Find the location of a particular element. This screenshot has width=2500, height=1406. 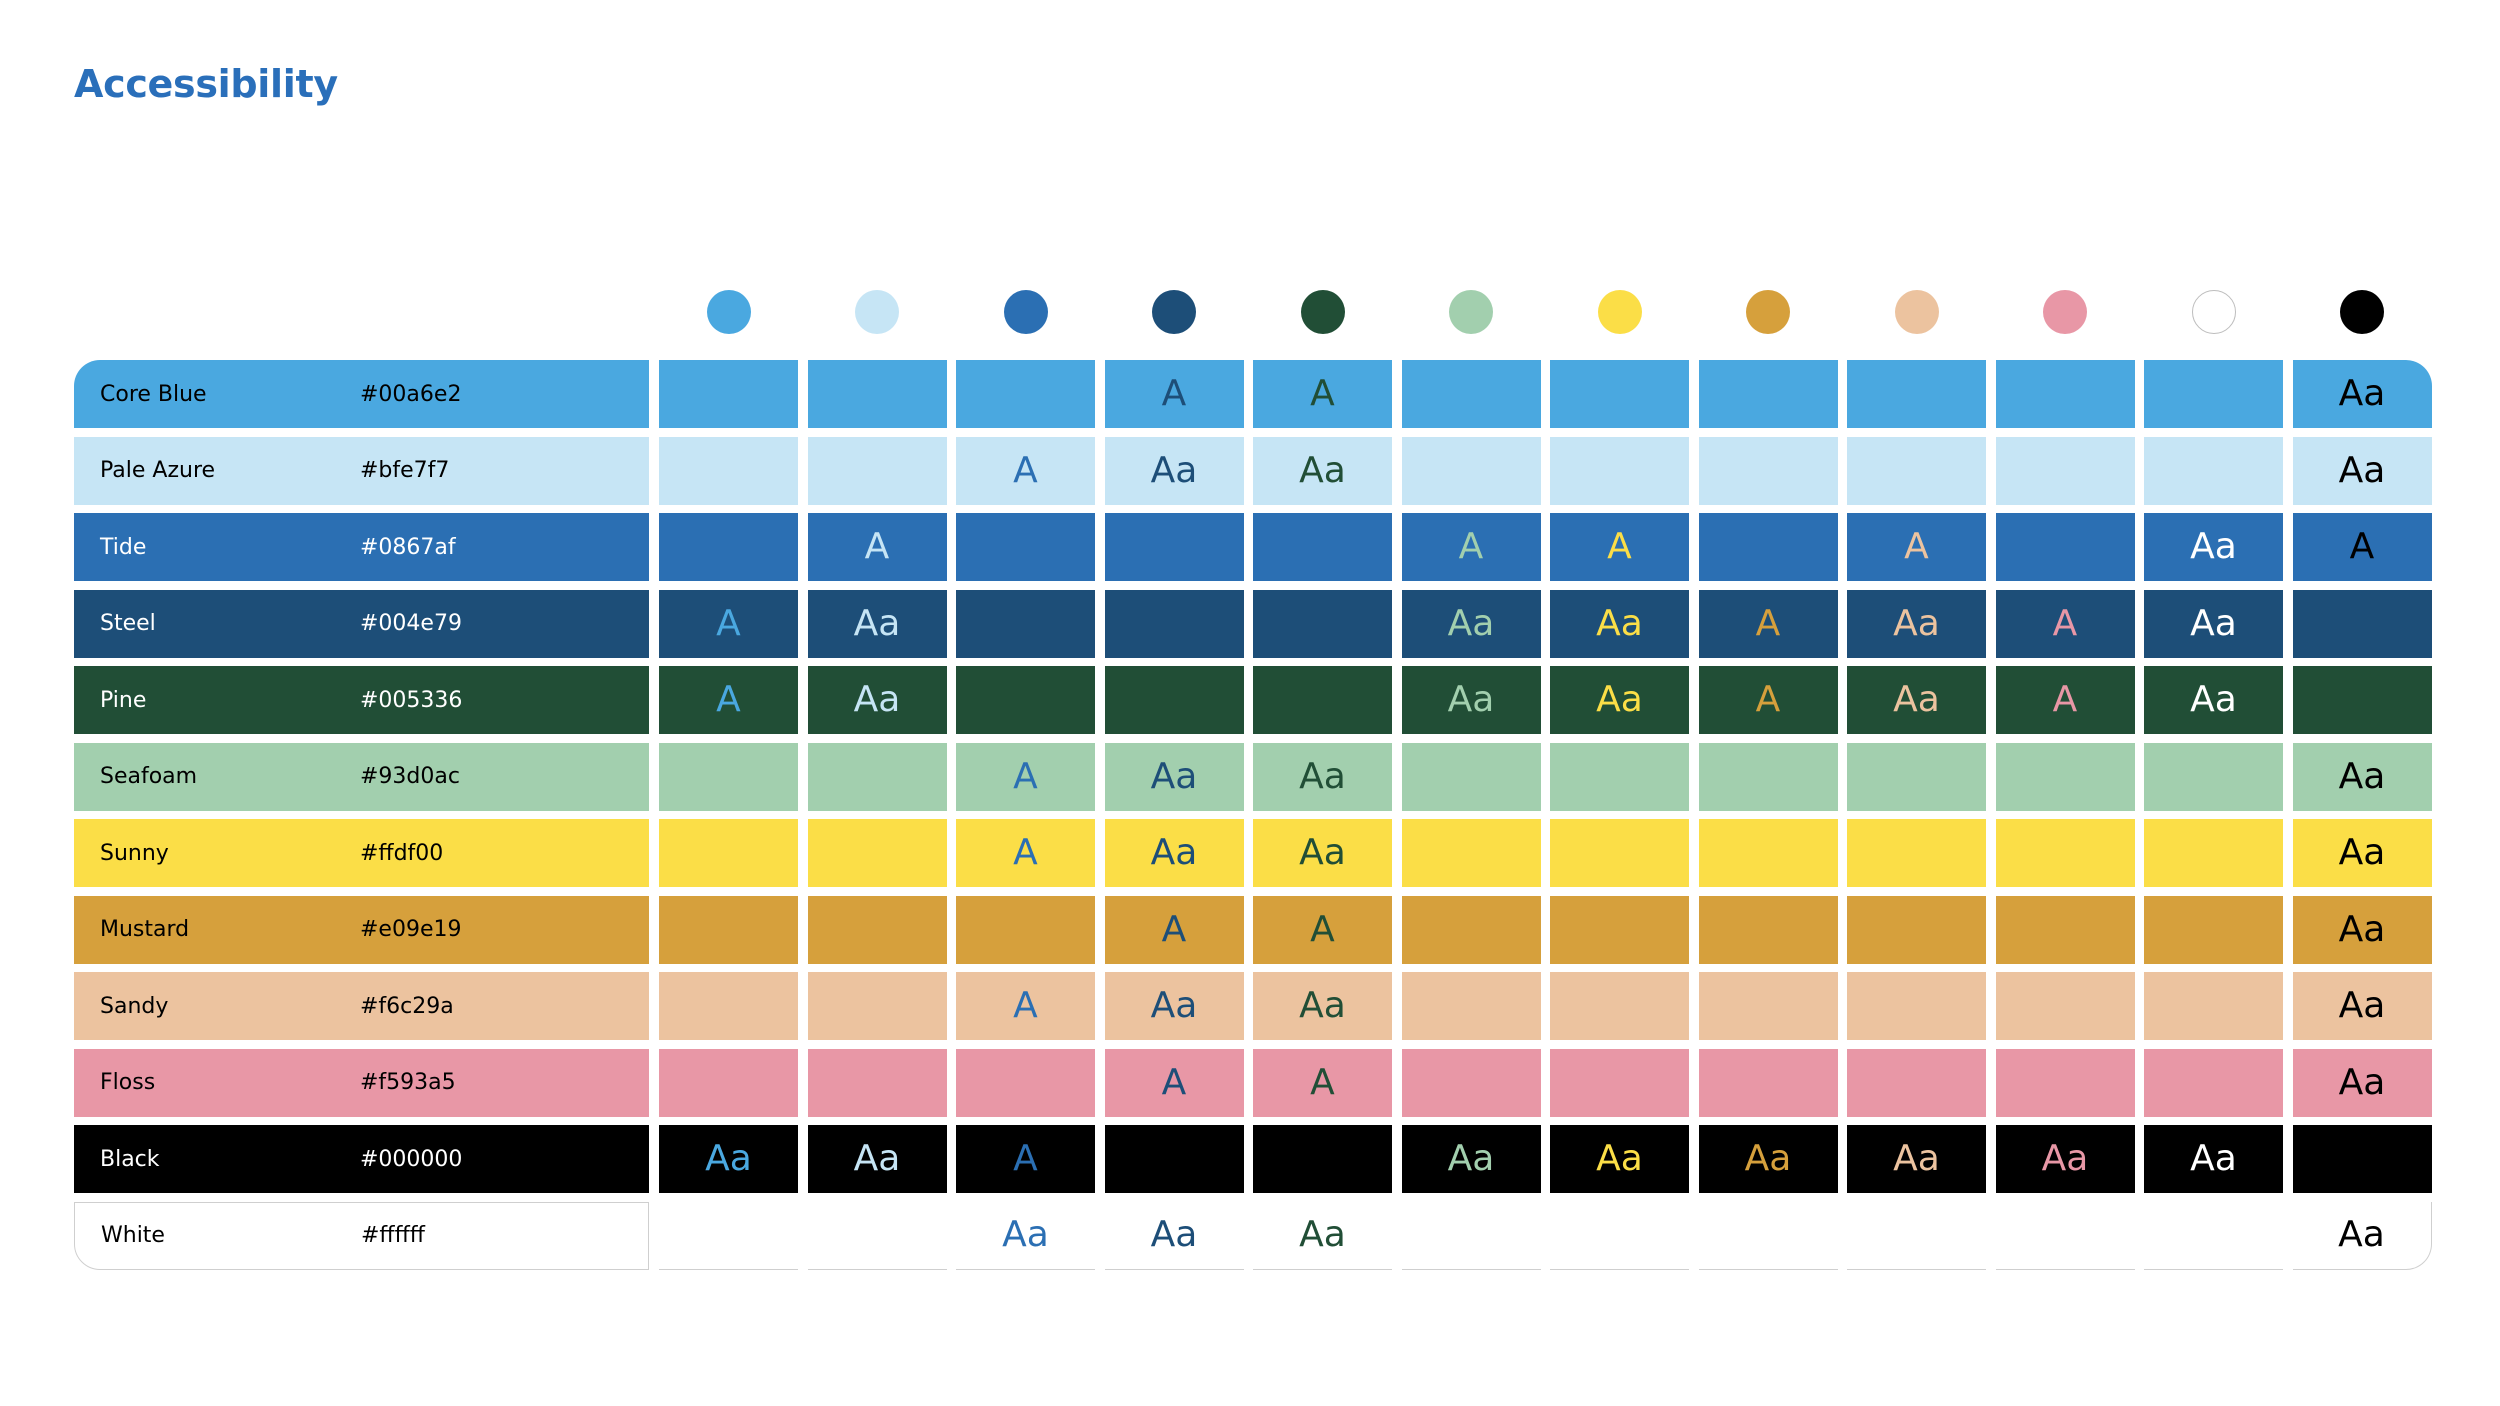

color-row: Sunny #ffdf00 A Aa Aa Aa is located at coordinates (1254, 853).